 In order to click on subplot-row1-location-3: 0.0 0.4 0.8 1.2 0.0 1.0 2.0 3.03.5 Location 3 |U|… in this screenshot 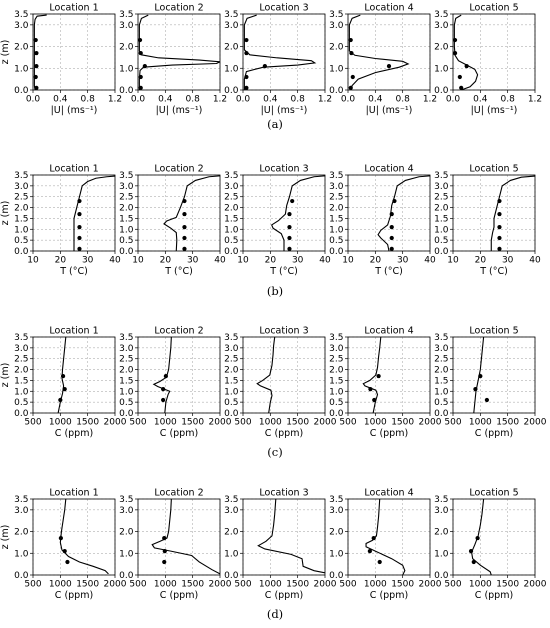, I will do `click(278, 60)`.